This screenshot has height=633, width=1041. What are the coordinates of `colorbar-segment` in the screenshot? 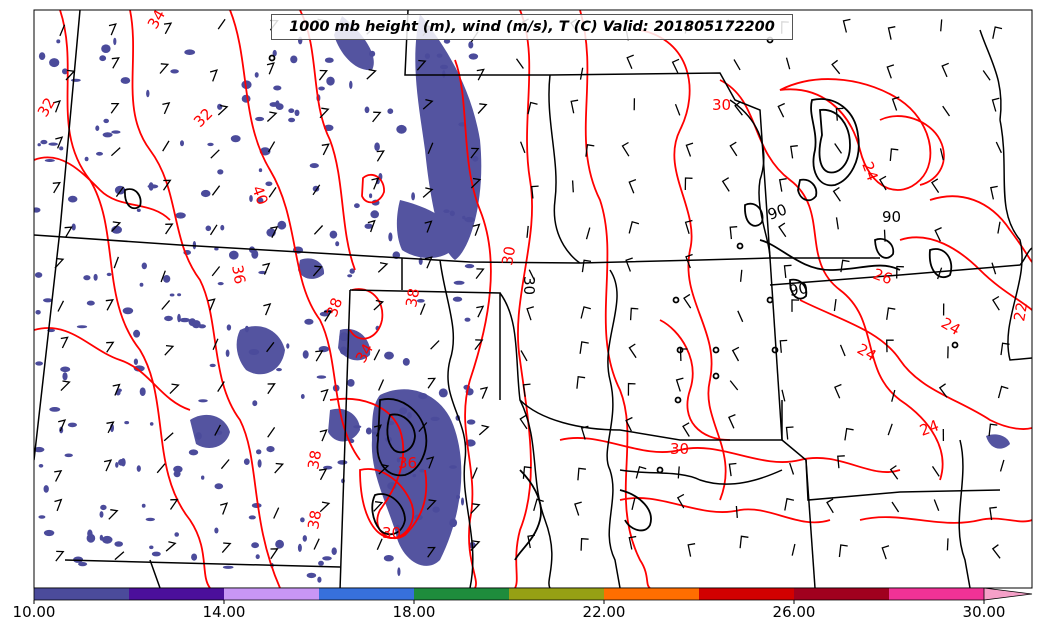 It's located at (841, 594).